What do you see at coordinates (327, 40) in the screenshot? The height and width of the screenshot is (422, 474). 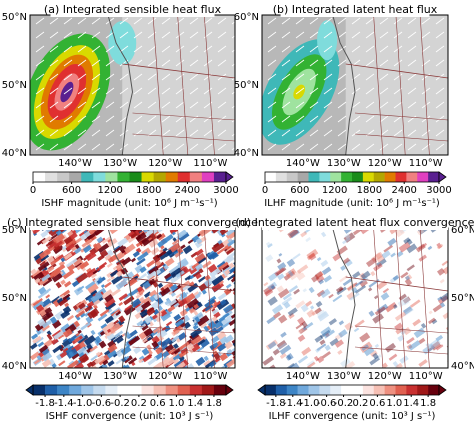 I see `flux-contour` at bounding box center [327, 40].